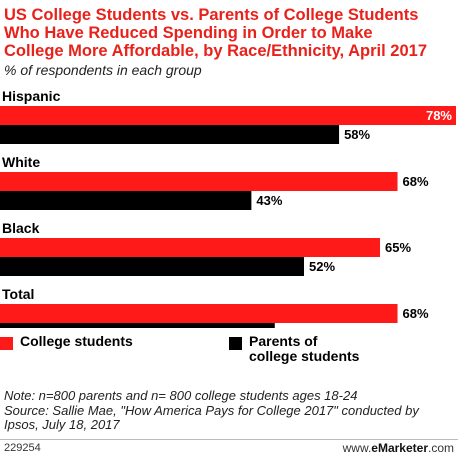 Image resolution: width=458 pixels, height=455 pixels. Describe the element at coordinates (439, 115) in the screenshot. I see `data-label: 78%` at that location.